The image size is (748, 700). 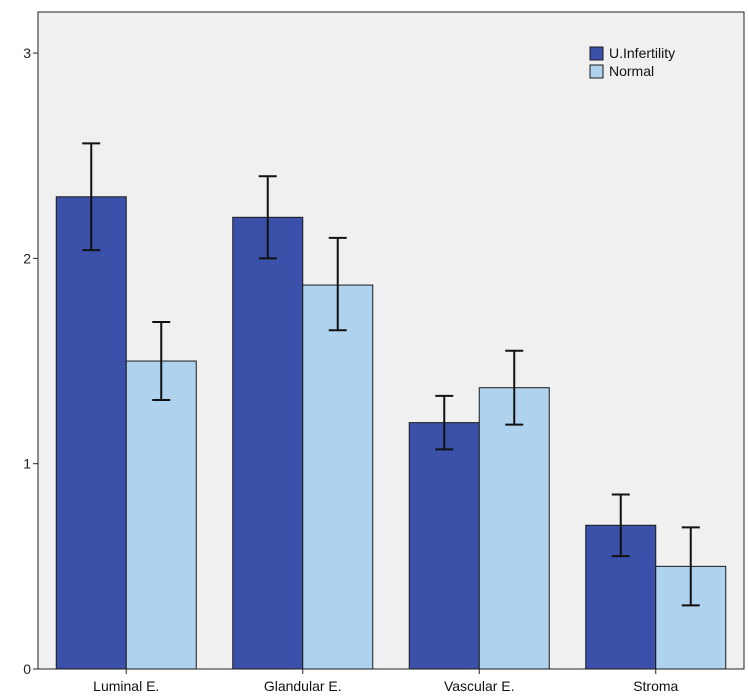 What do you see at coordinates (632, 62) in the screenshot?
I see `legend: U.Infertility Normal` at bounding box center [632, 62].